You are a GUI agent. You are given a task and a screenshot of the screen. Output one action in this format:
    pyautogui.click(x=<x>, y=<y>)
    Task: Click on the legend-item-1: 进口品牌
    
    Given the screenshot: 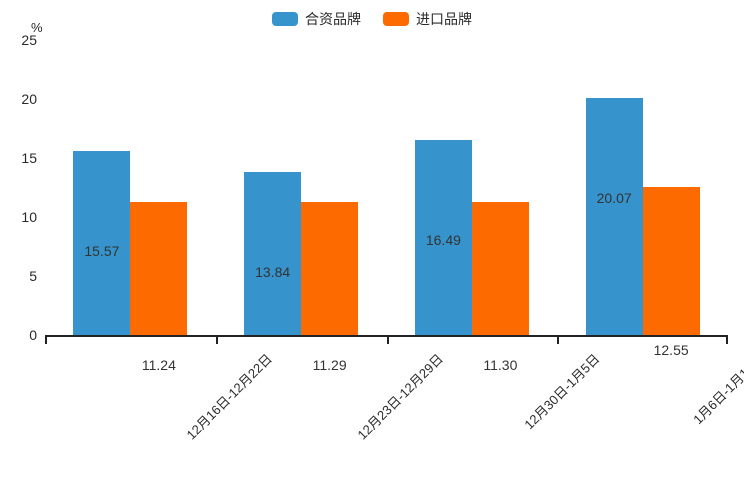 What is the action you would take?
    pyautogui.click(x=427, y=19)
    